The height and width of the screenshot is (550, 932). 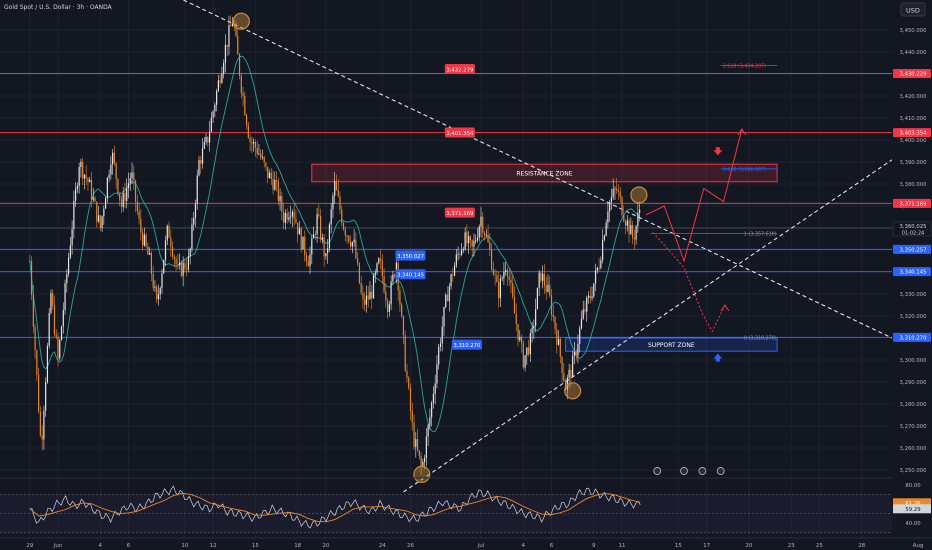 I want to click on rsi-ma-value: 61.26, so click(x=913, y=504).